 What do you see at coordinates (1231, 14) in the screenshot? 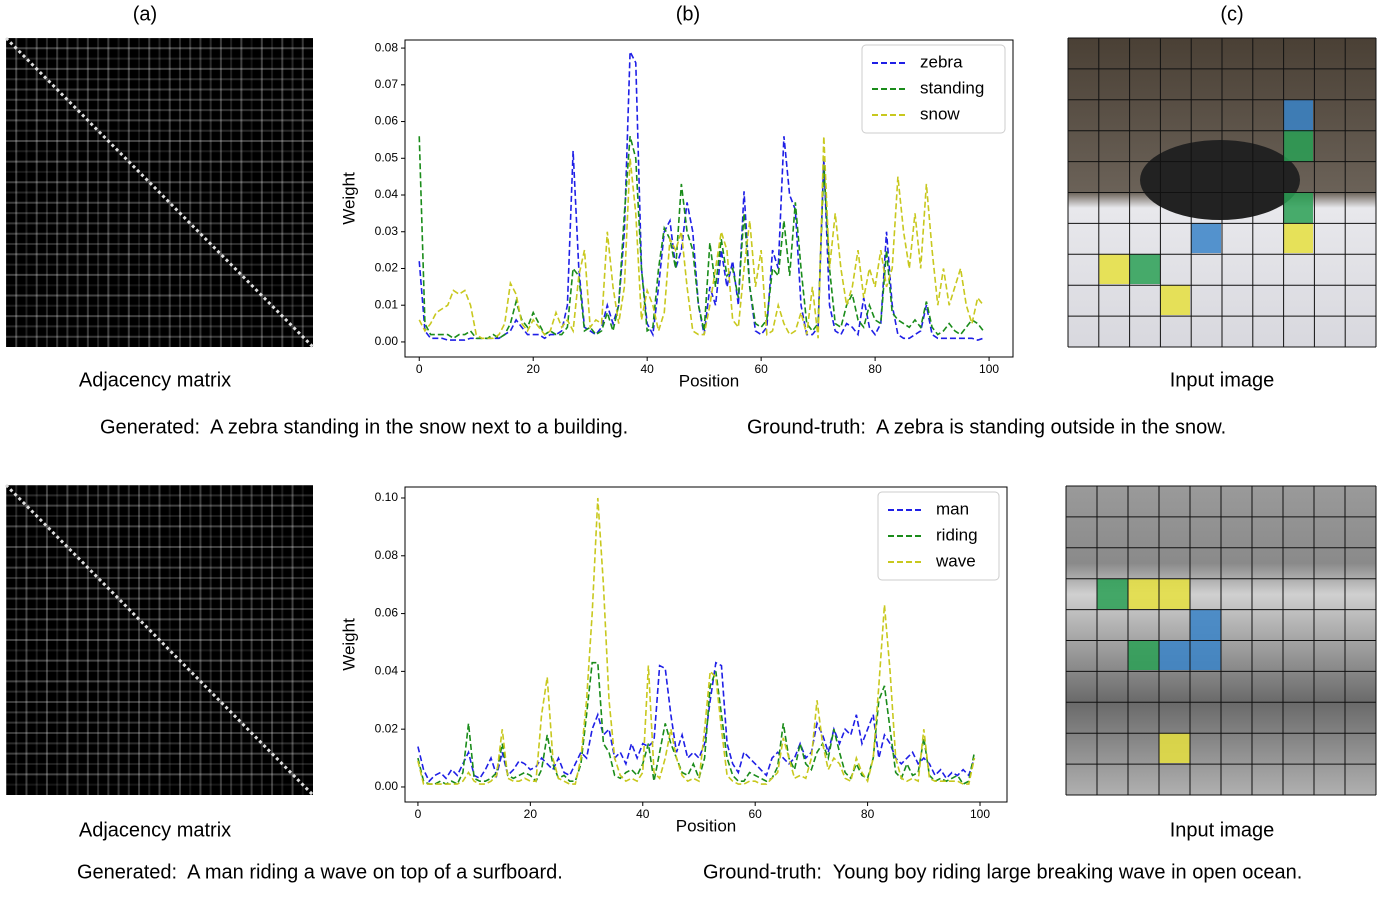
I see `panel-label: (c)` at bounding box center [1231, 14].